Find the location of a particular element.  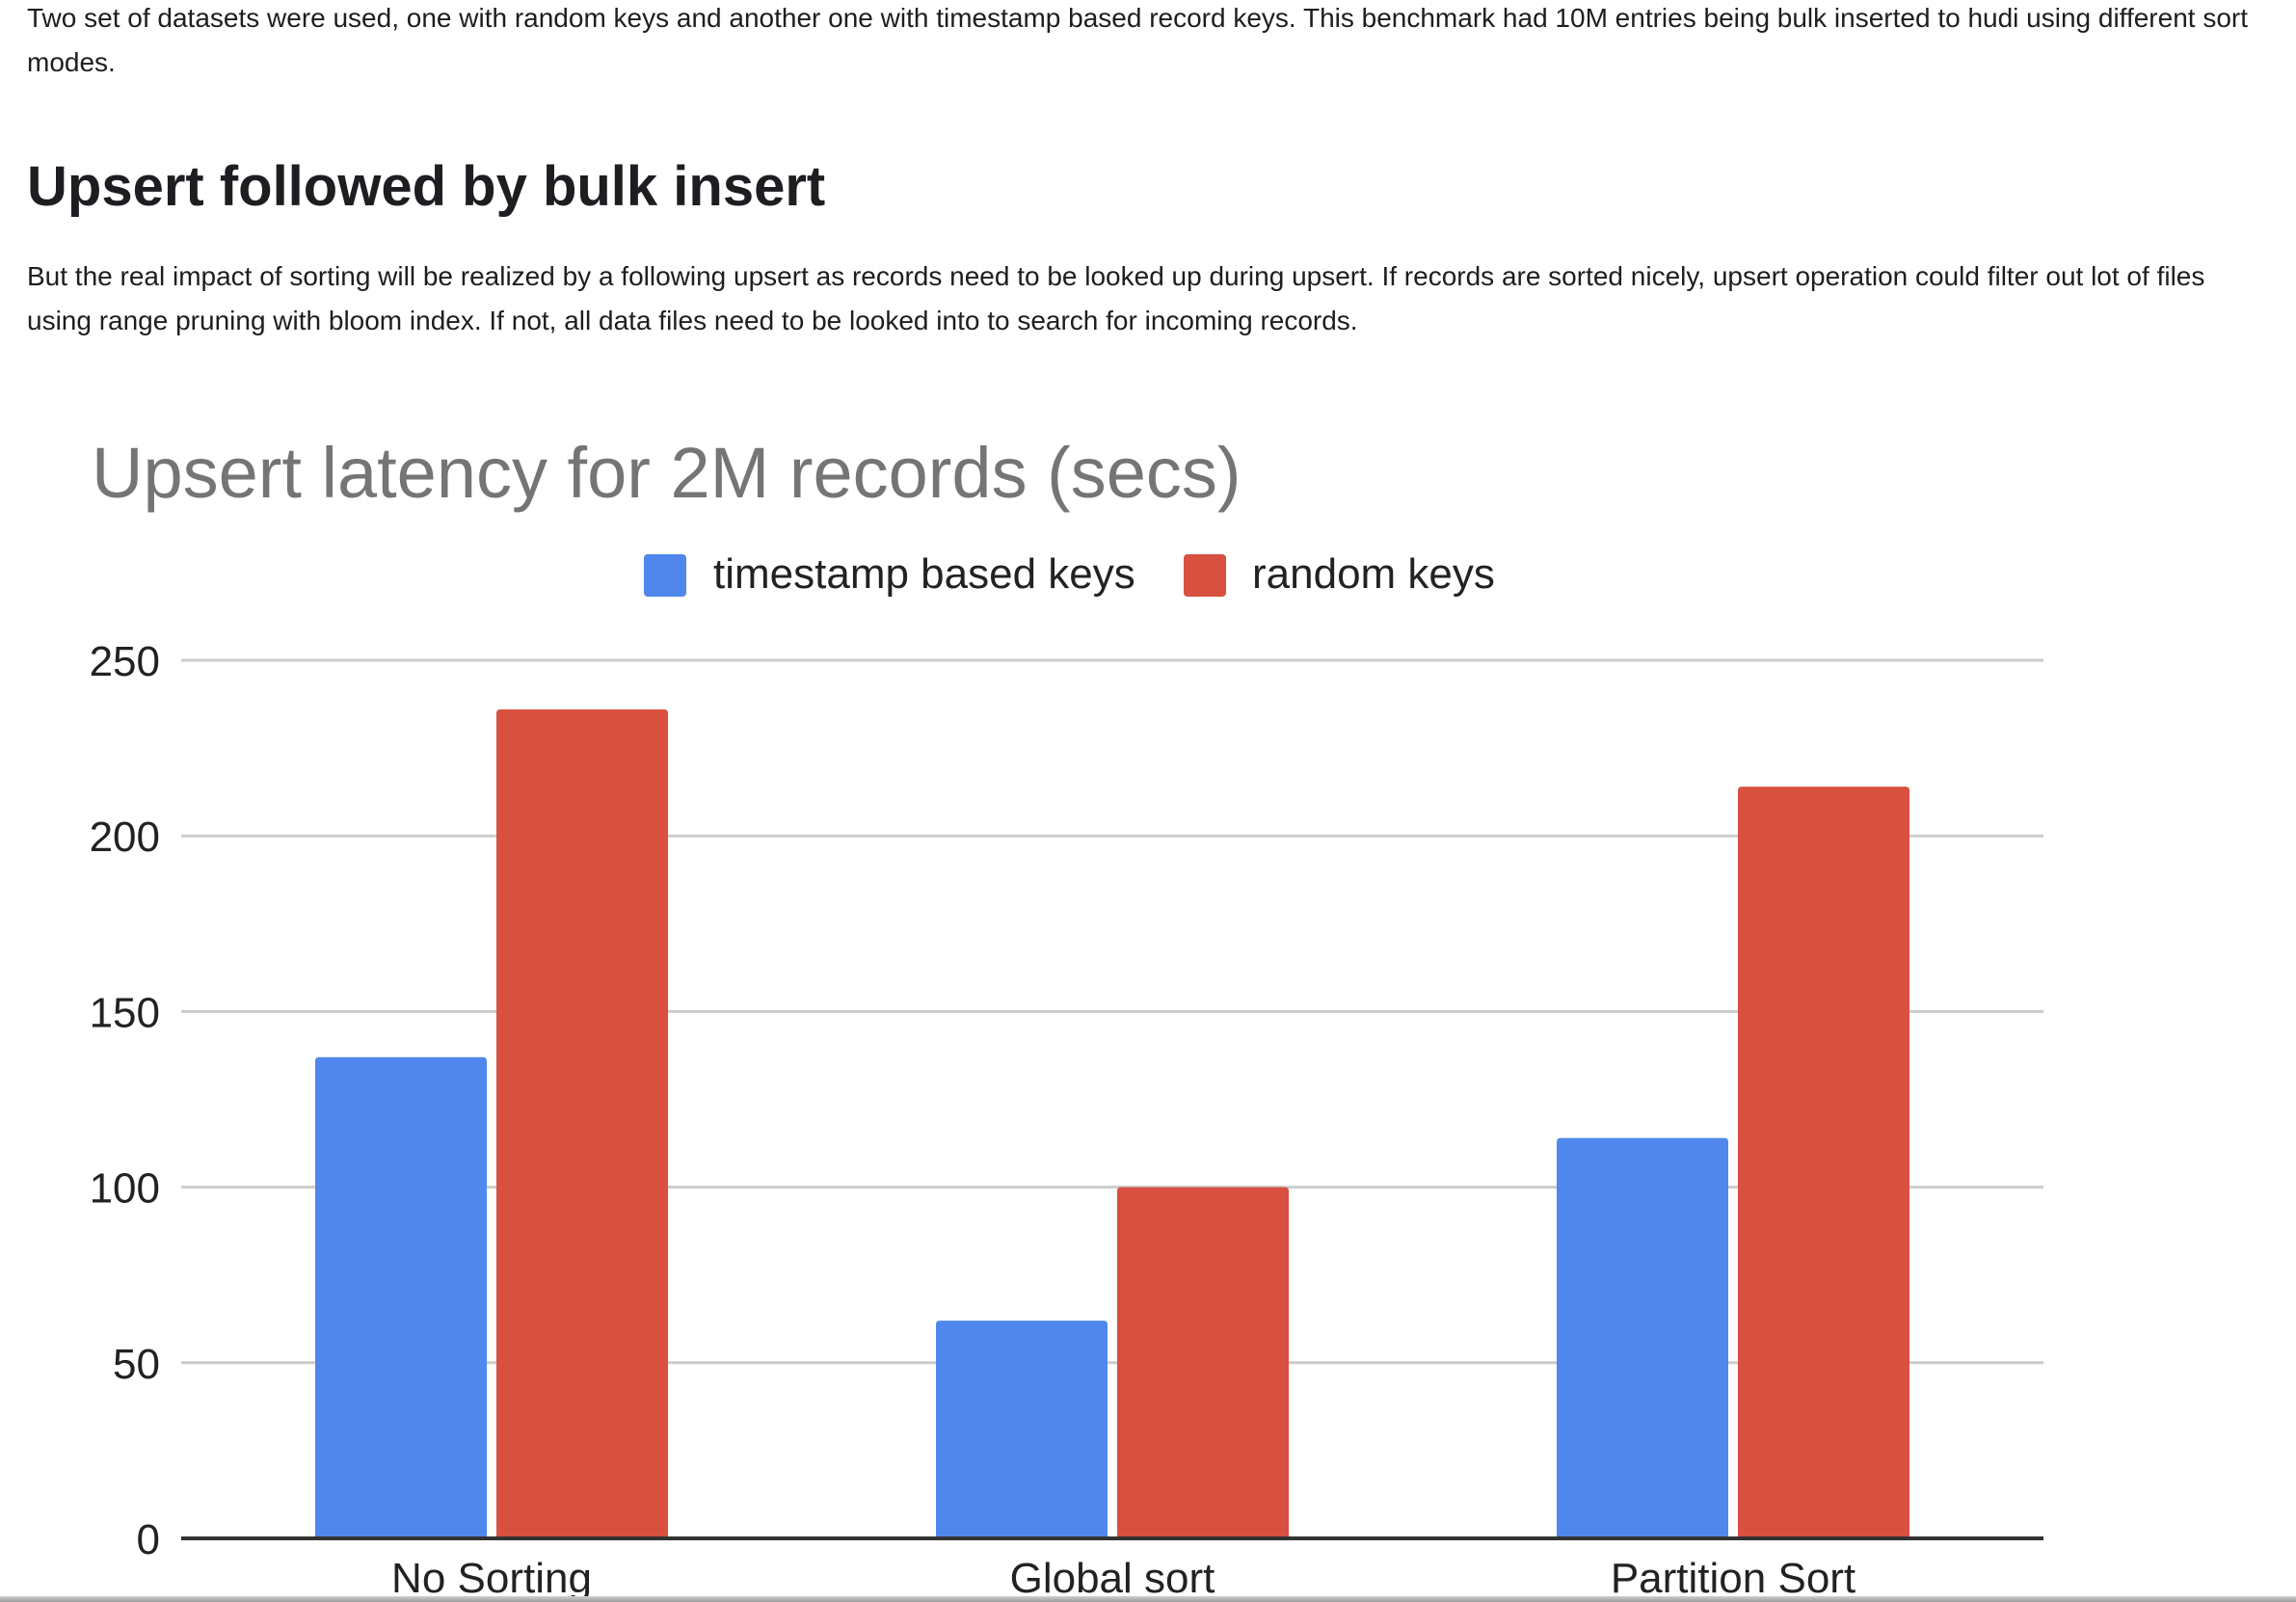

legend-label-timestamp: timestamp based keys is located at coordinates (924, 574).